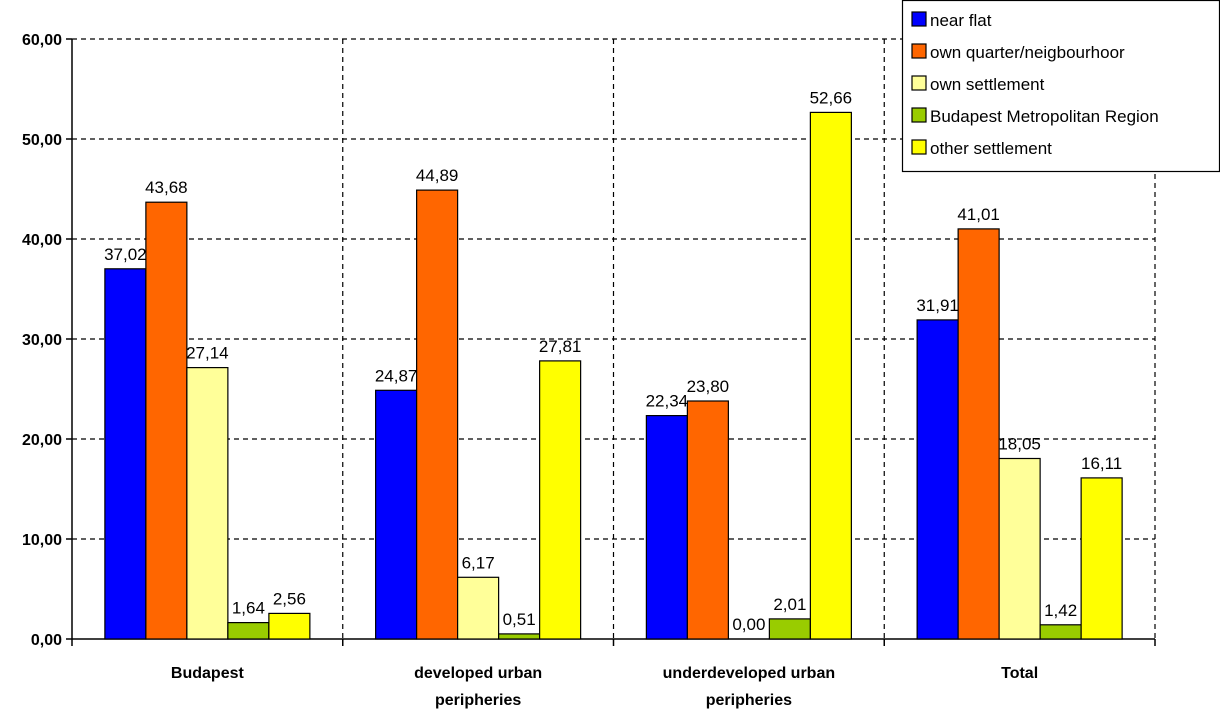  Describe the element at coordinates (46, 640) in the screenshot. I see `y-tick-label: 0,00` at that location.